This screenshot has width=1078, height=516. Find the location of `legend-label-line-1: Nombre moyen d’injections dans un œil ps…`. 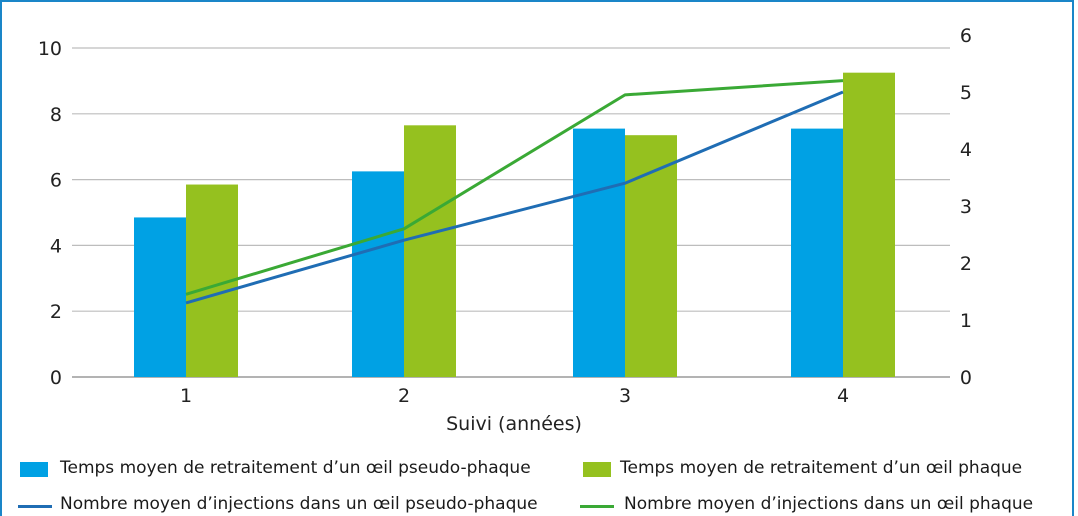

legend-label-line-1: Nombre moyen d’injections dans un œil ps… is located at coordinates (299, 504).